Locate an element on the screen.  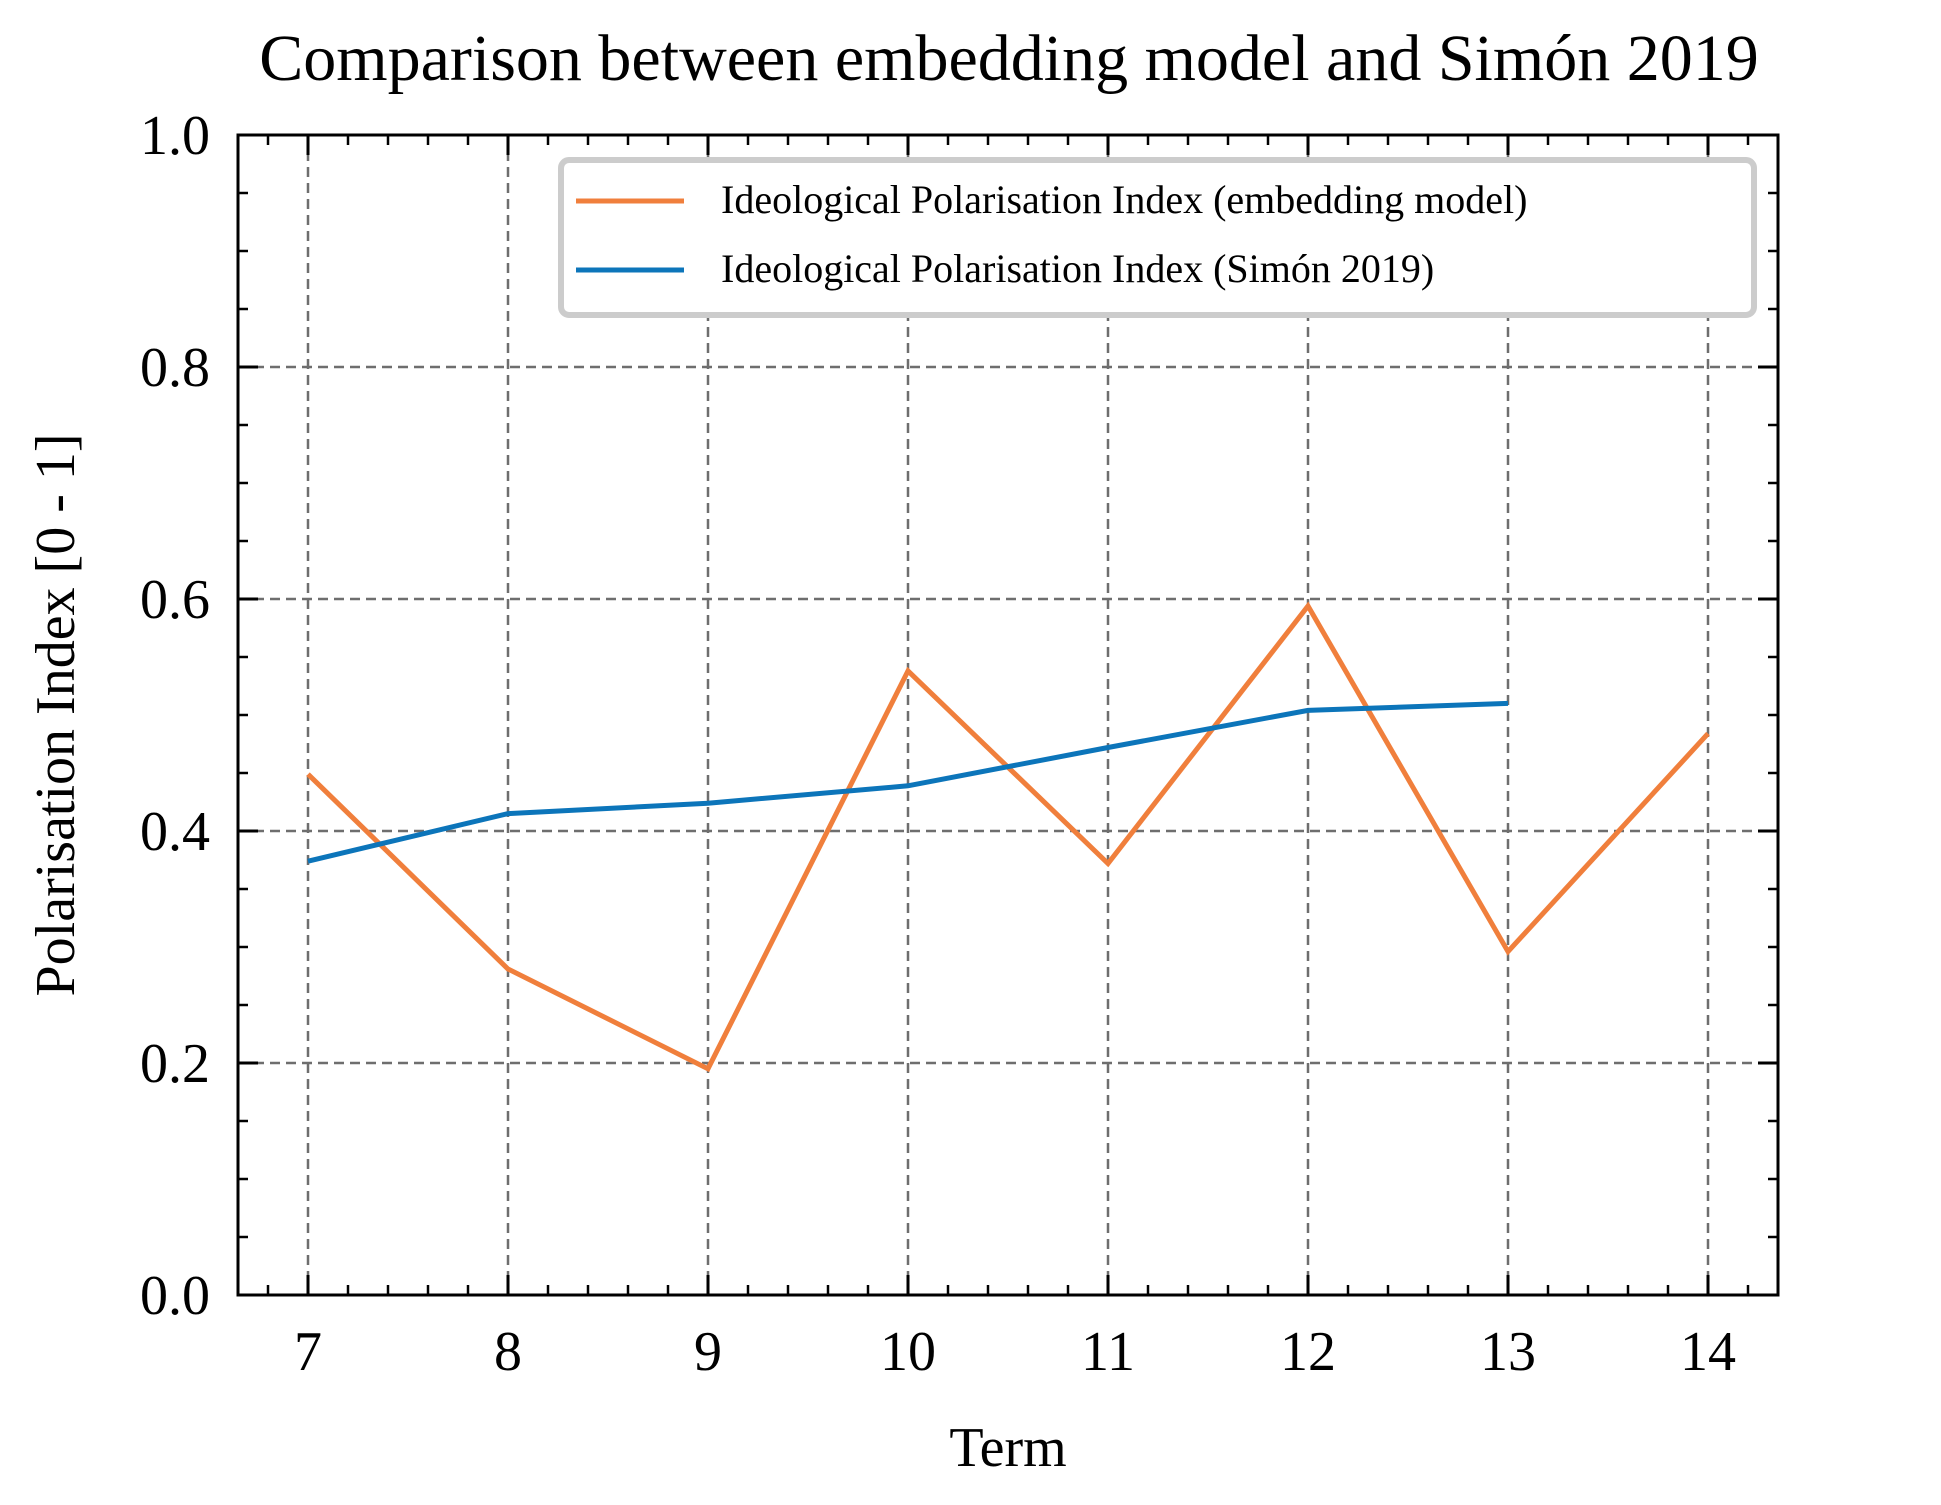
legend-box is located at coordinates (1157, 237).